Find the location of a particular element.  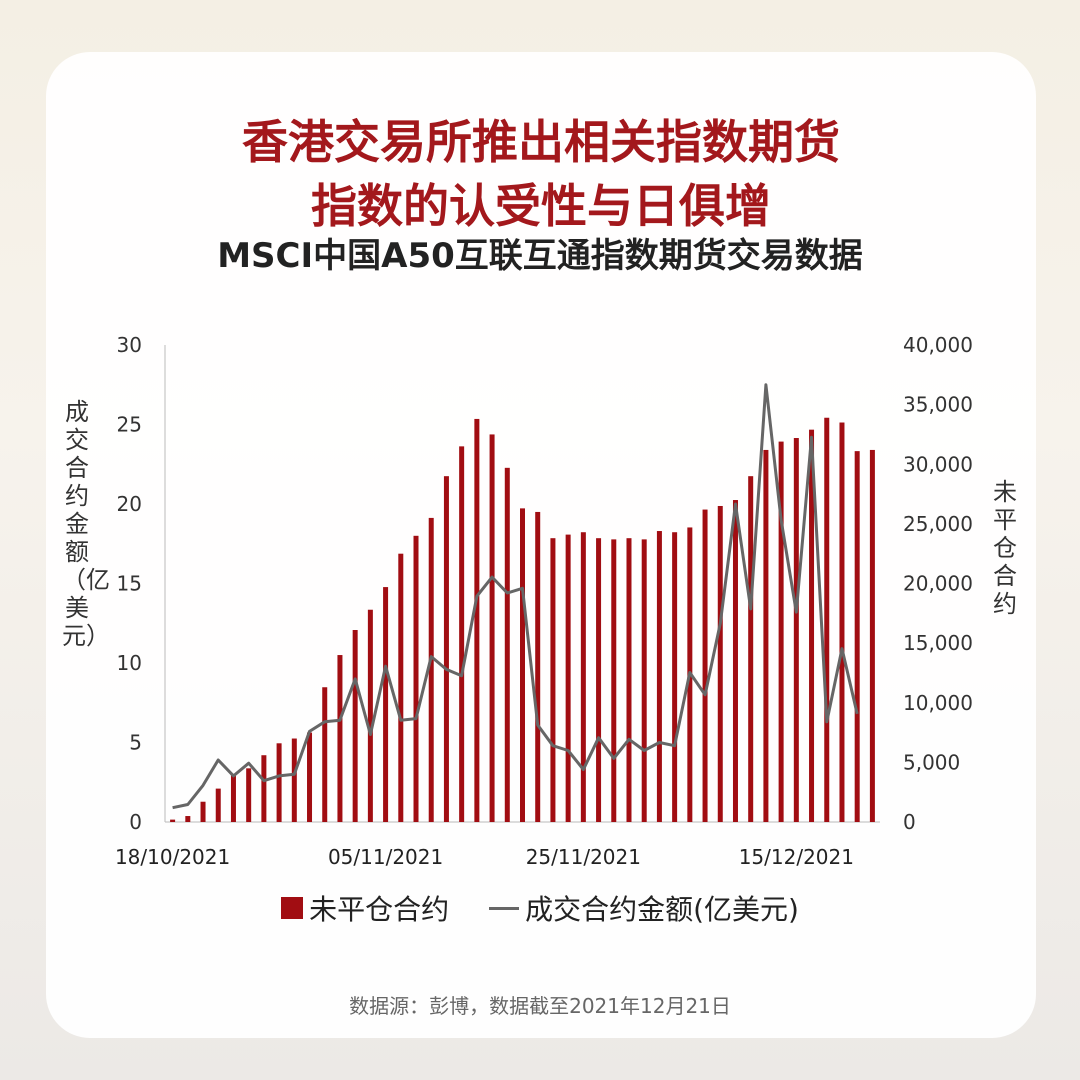

left-tick-label: 0 is located at coordinates (135, 822).